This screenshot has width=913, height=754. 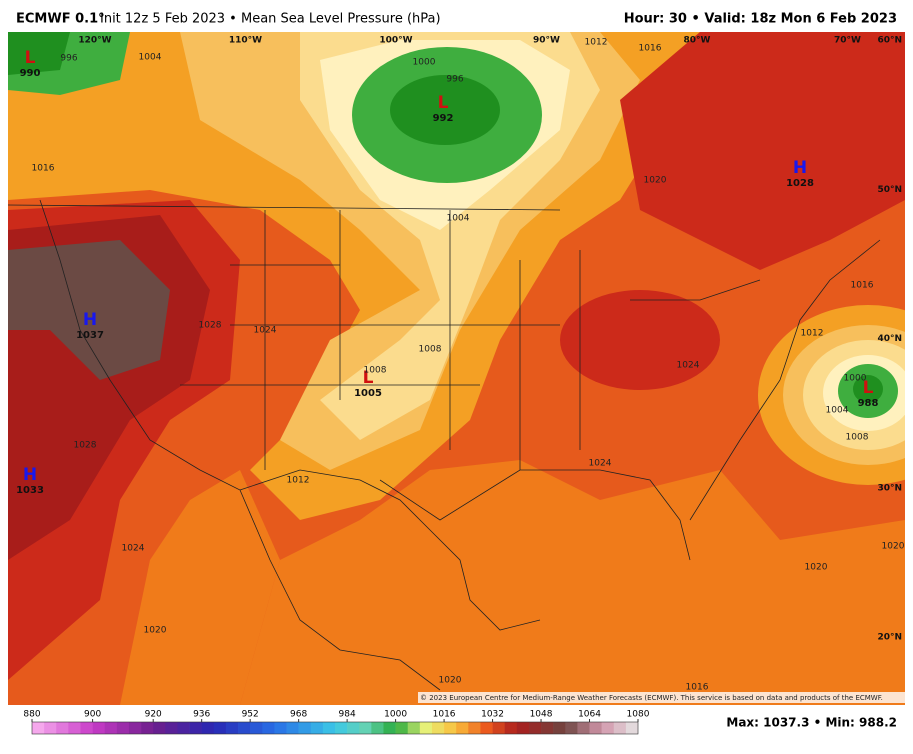 I want to click on longitude-label: 80°W, so click(x=697, y=41).